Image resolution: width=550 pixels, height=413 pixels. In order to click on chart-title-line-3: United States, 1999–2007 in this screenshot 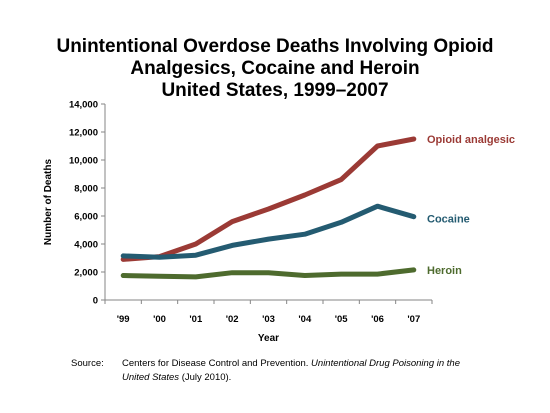, I will do `click(275, 90)`.